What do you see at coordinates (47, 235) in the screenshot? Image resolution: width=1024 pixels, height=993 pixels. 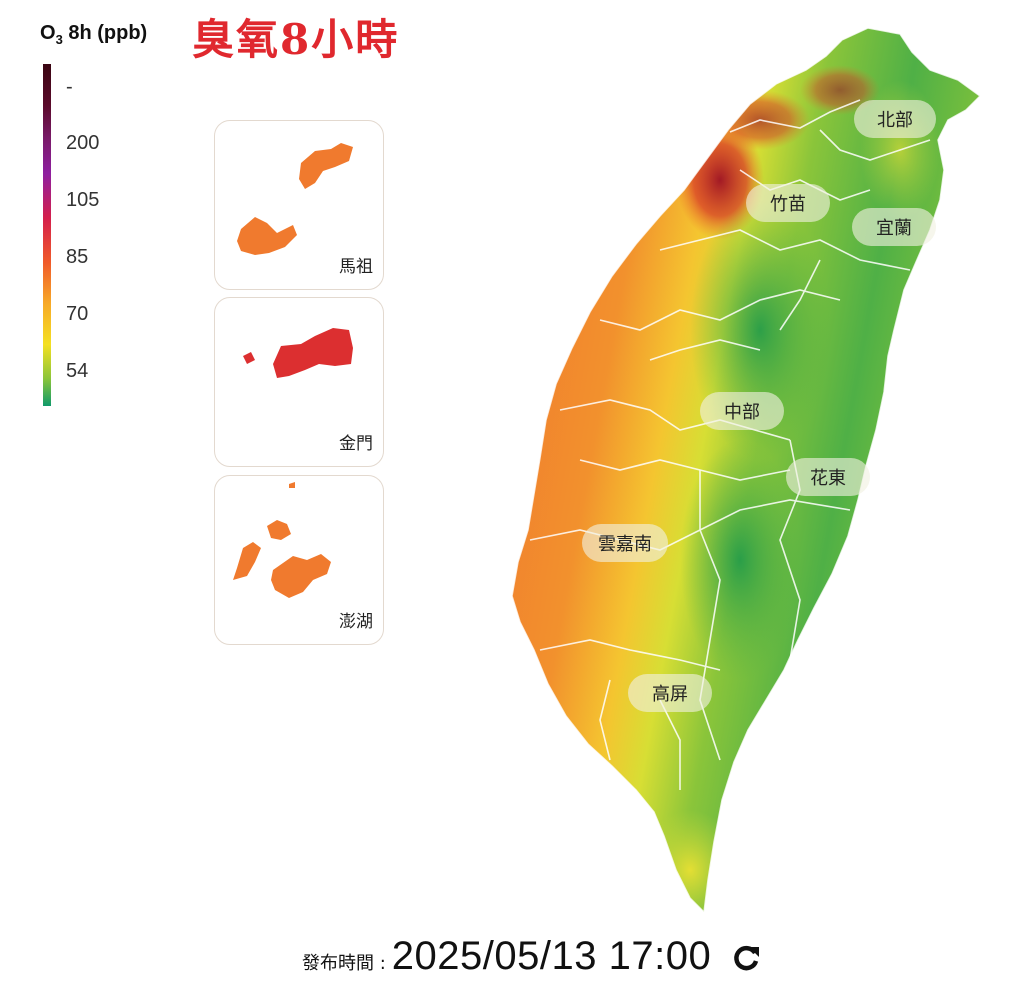 I see `legend-color-bar` at bounding box center [47, 235].